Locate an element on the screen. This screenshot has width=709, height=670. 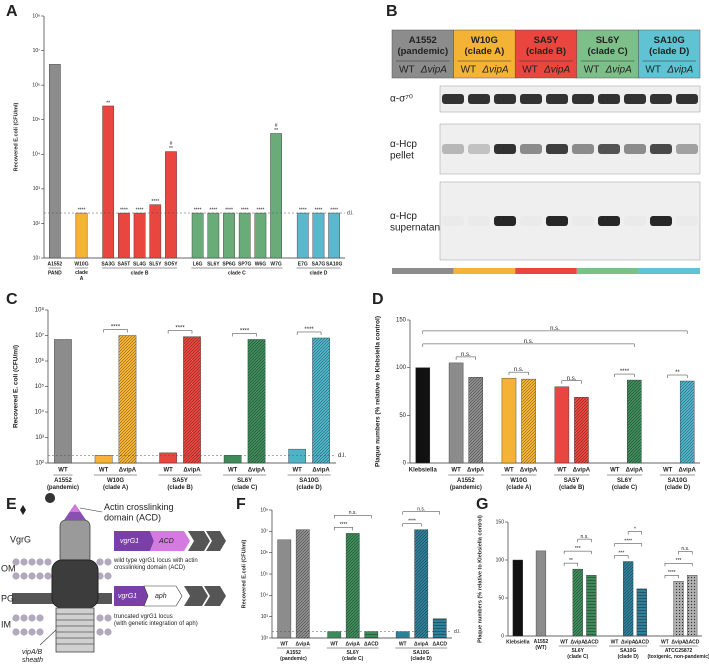
strain-label: A1552 (pandemic) is located at coordinates (422, 46).